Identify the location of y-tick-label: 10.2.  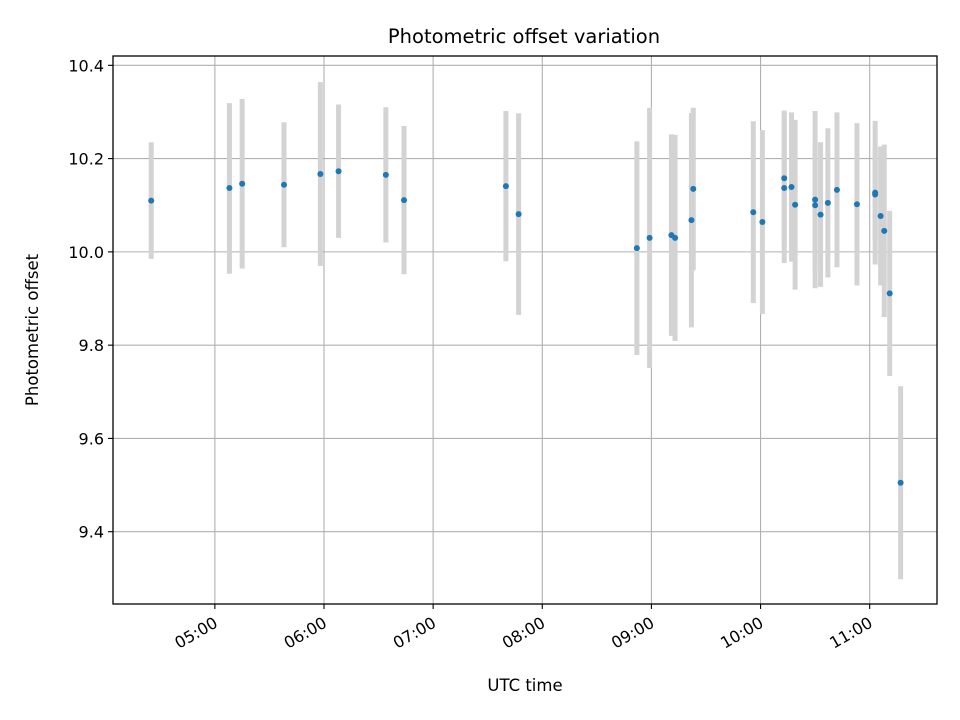
(86, 159).